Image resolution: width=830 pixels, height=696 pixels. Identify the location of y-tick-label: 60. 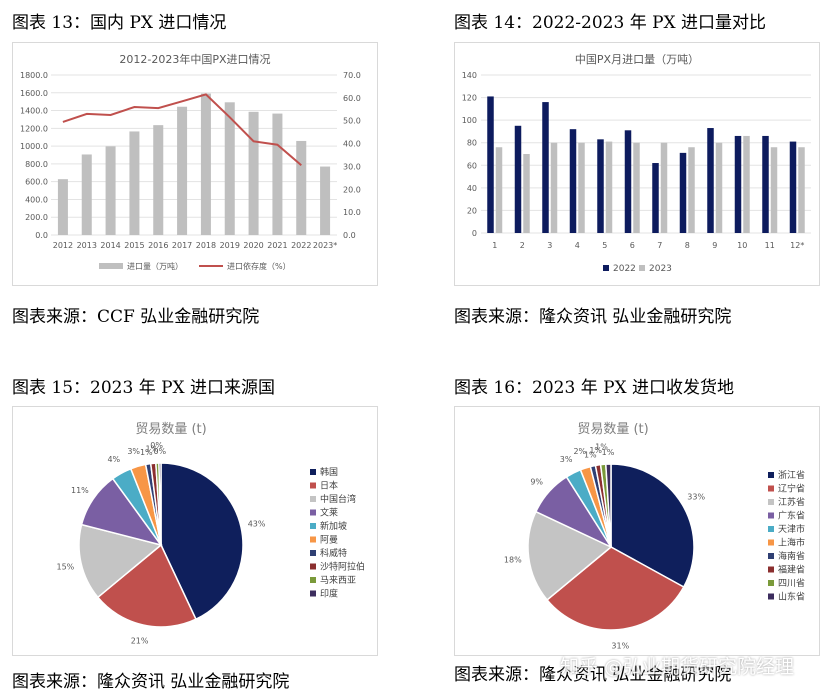
(472, 165).